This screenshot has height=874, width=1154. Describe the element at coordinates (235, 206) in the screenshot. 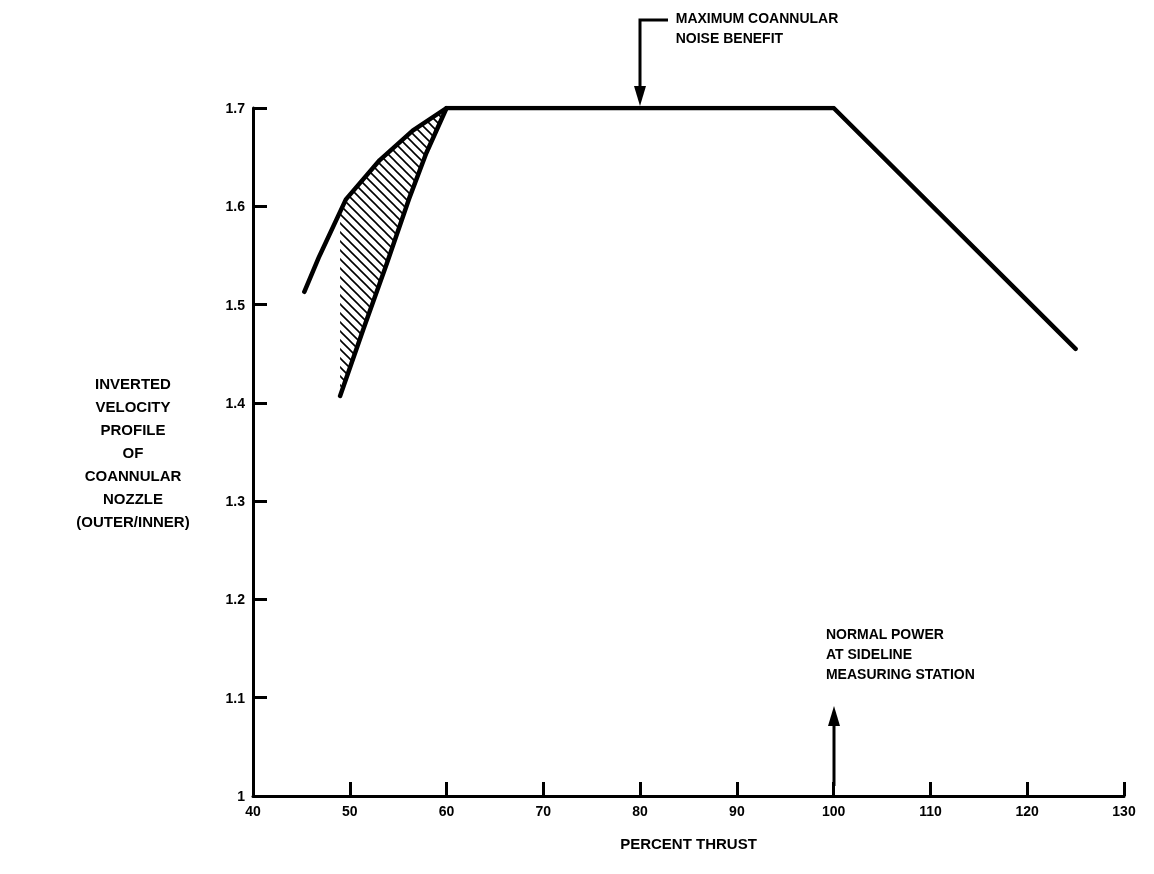

I see `y-tick-label: 1.6` at that location.